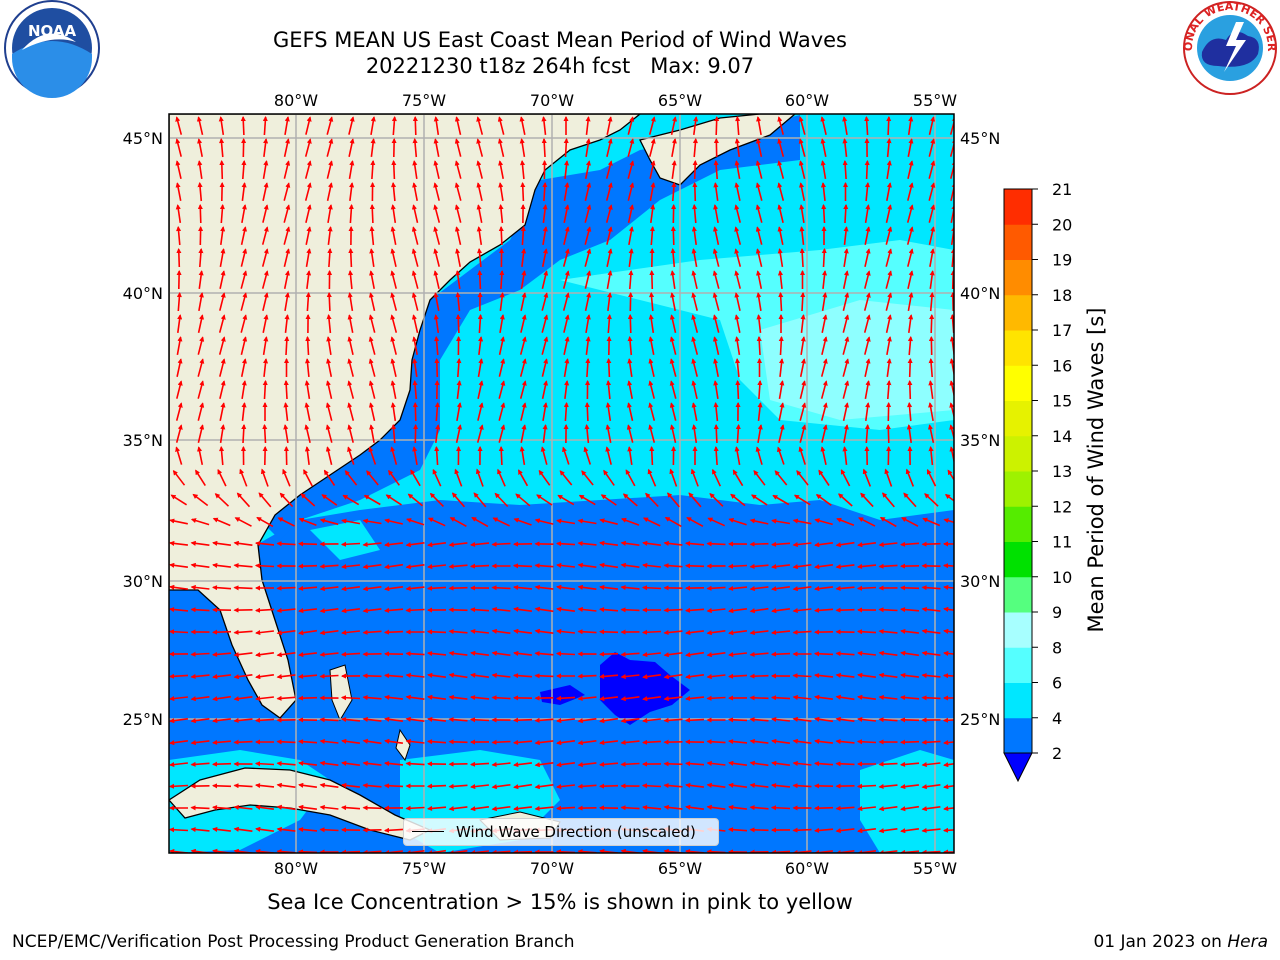 The height and width of the screenshot is (960, 1280). Describe the element at coordinates (718, 150) in the screenshot. I see `land-nova-scotia` at that location.